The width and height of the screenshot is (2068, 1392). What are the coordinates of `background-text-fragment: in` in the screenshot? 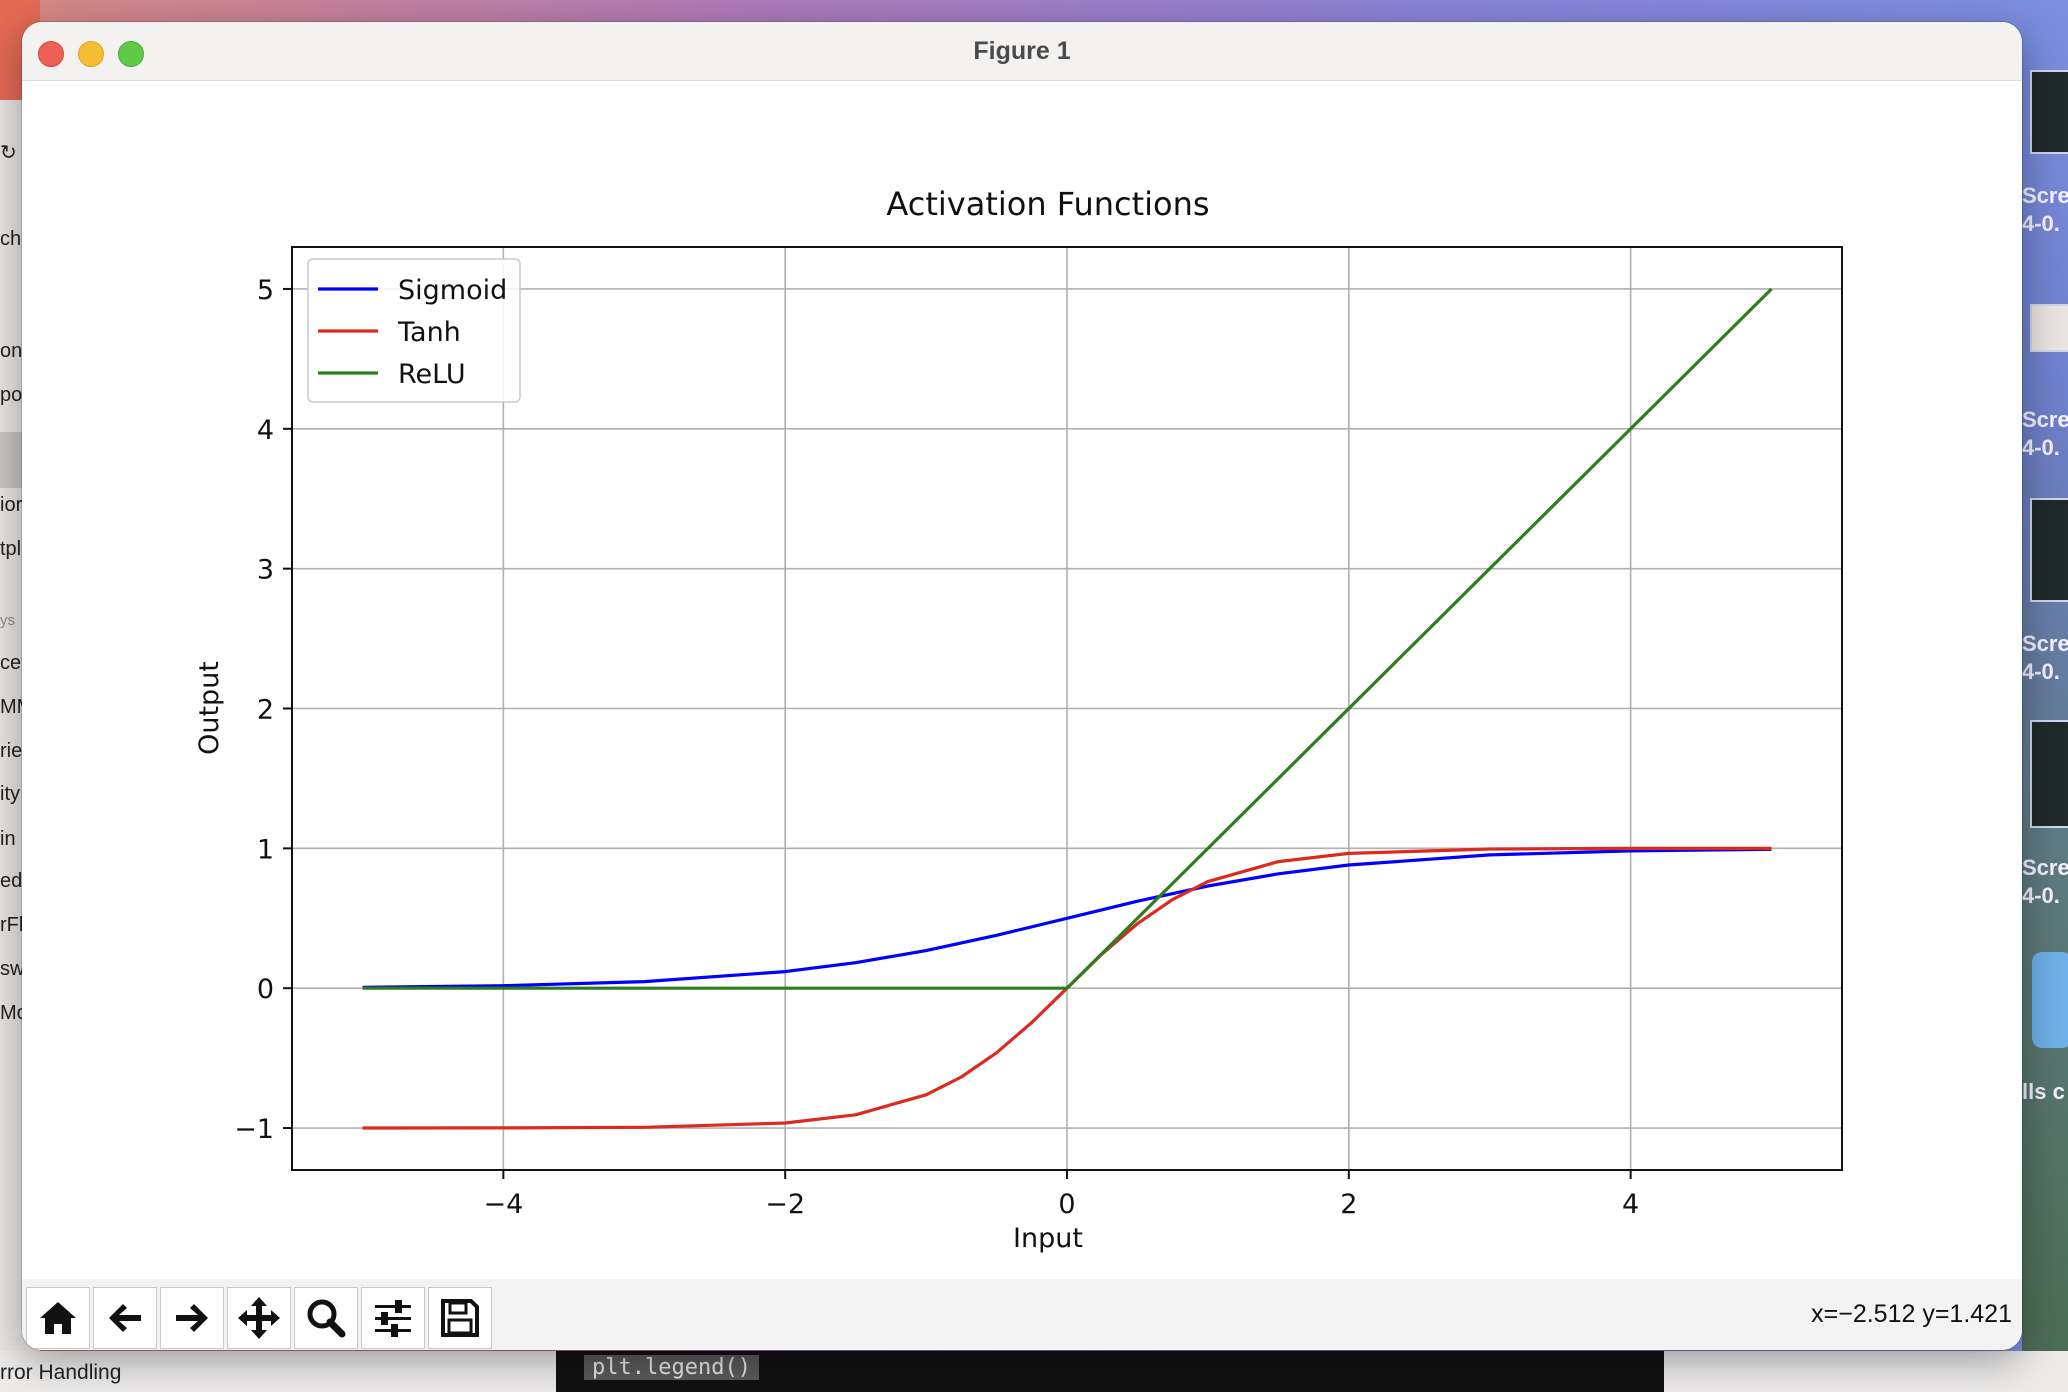 It's located at (8, 839).